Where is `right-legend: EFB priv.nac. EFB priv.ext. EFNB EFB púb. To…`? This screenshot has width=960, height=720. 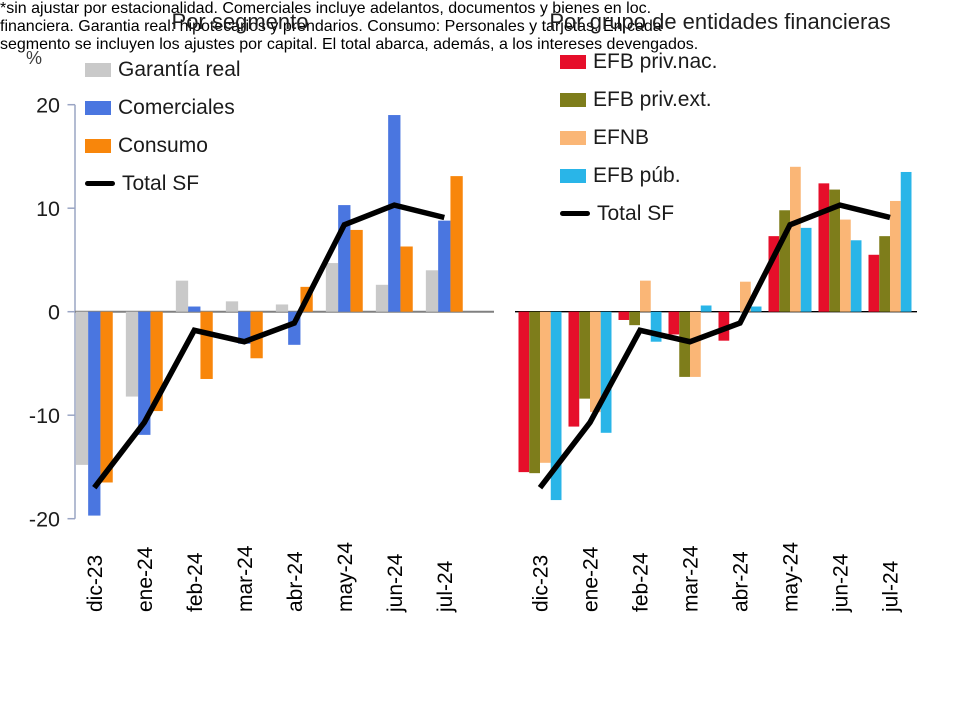 right-legend: EFB priv.nac. EFB priv.ext. EFNB EFB púb. To… is located at coordinates (638, 137).